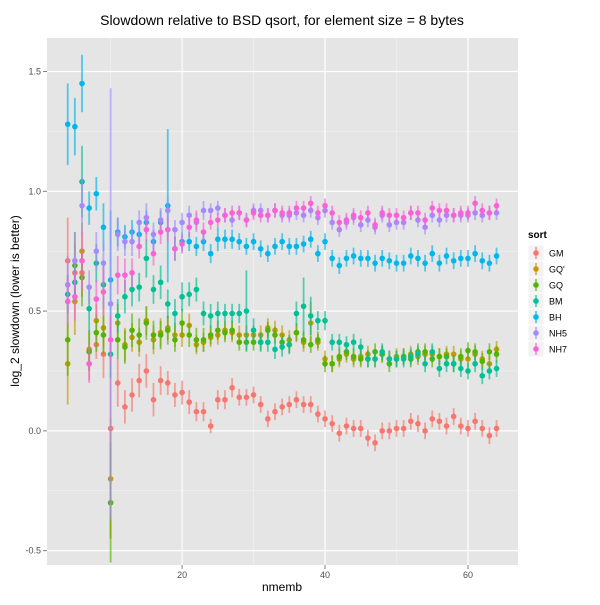  Describe the element at coordinates (545, 301) in the screenshot. I see `legend-item: BM` at that location.